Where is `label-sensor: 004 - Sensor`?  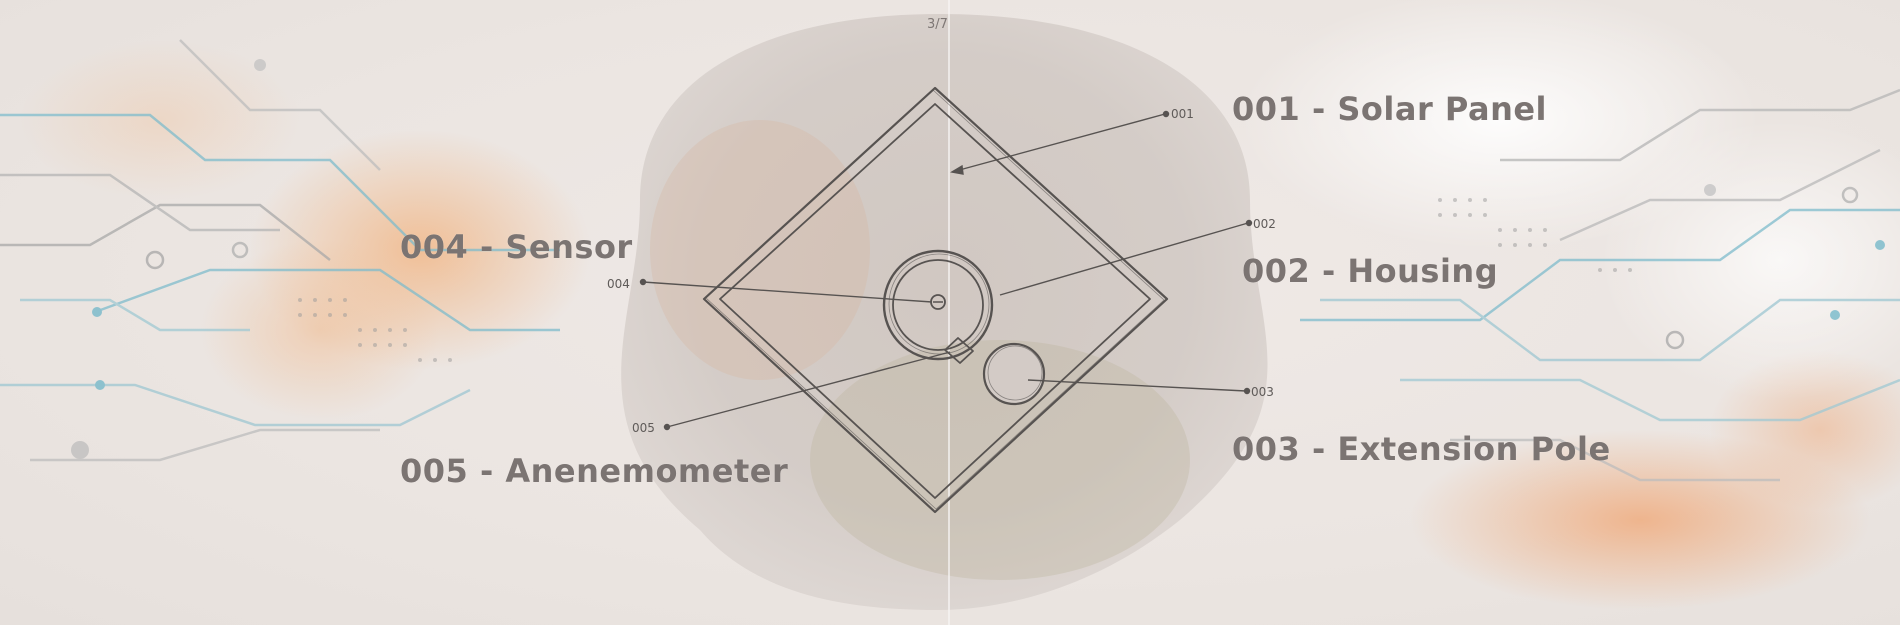
label-sensor: 004 - Sensor is located at coordinates (516, 247).